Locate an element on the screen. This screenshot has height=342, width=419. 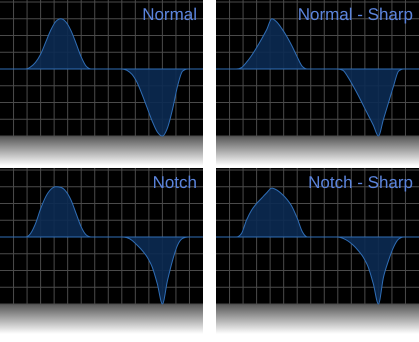
chart-title: Normal - Sharp is located at coordinates (355, 14).